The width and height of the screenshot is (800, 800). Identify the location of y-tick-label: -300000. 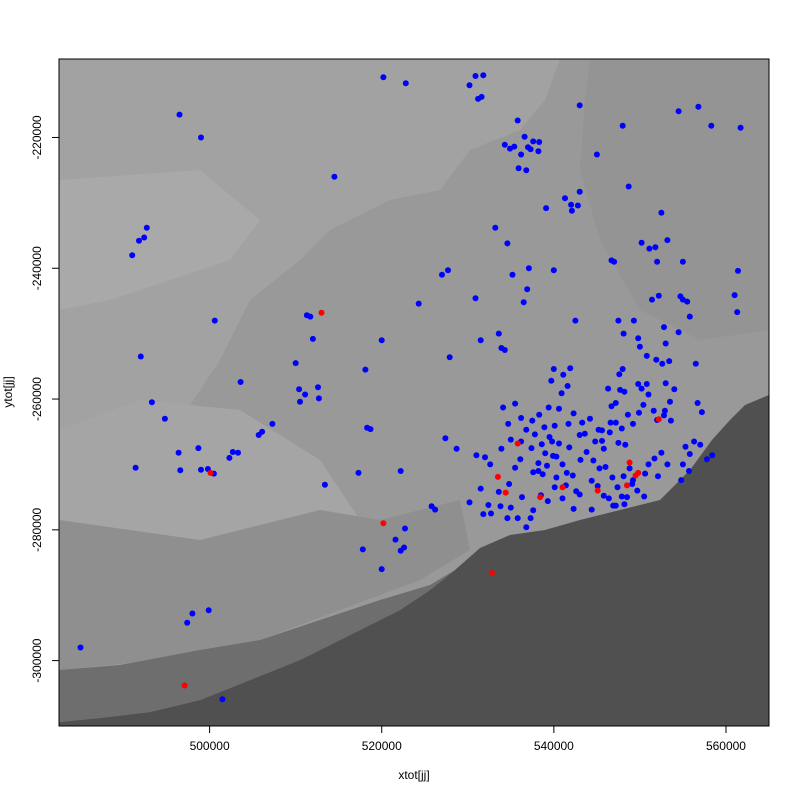
(37, 660).